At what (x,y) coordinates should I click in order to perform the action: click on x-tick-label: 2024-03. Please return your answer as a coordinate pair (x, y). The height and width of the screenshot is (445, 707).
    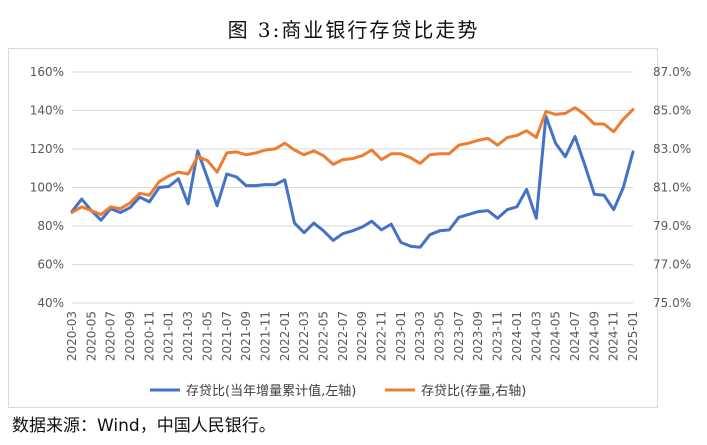
    Looking at the image, I should click on (536, 336).